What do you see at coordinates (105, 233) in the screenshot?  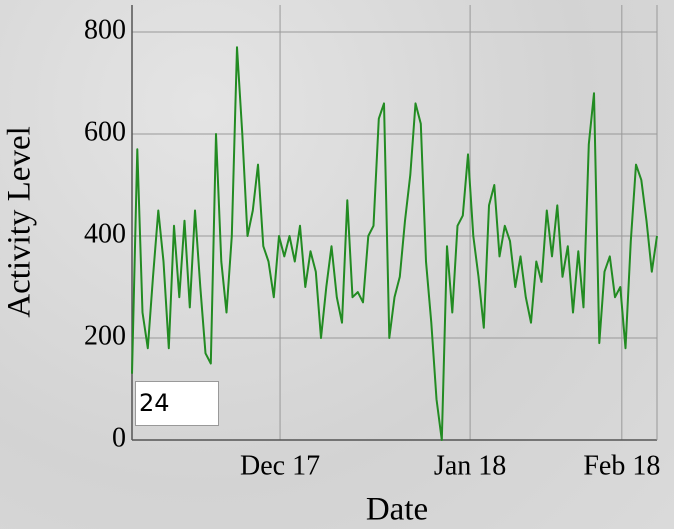 I see `y-tick-label: 400` at bounding box center [105, 233].